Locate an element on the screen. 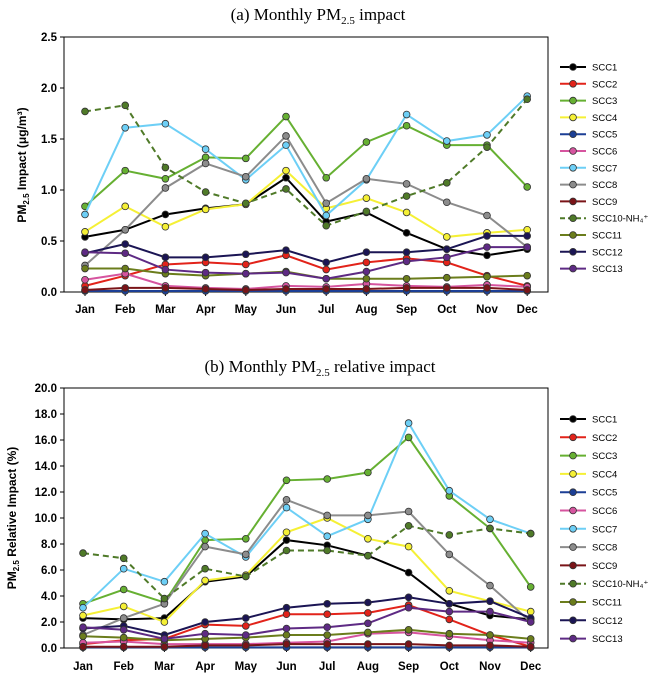 The image size is (648, 680). panel-b-point-scc4-dec is located at coordinates (530, 611).